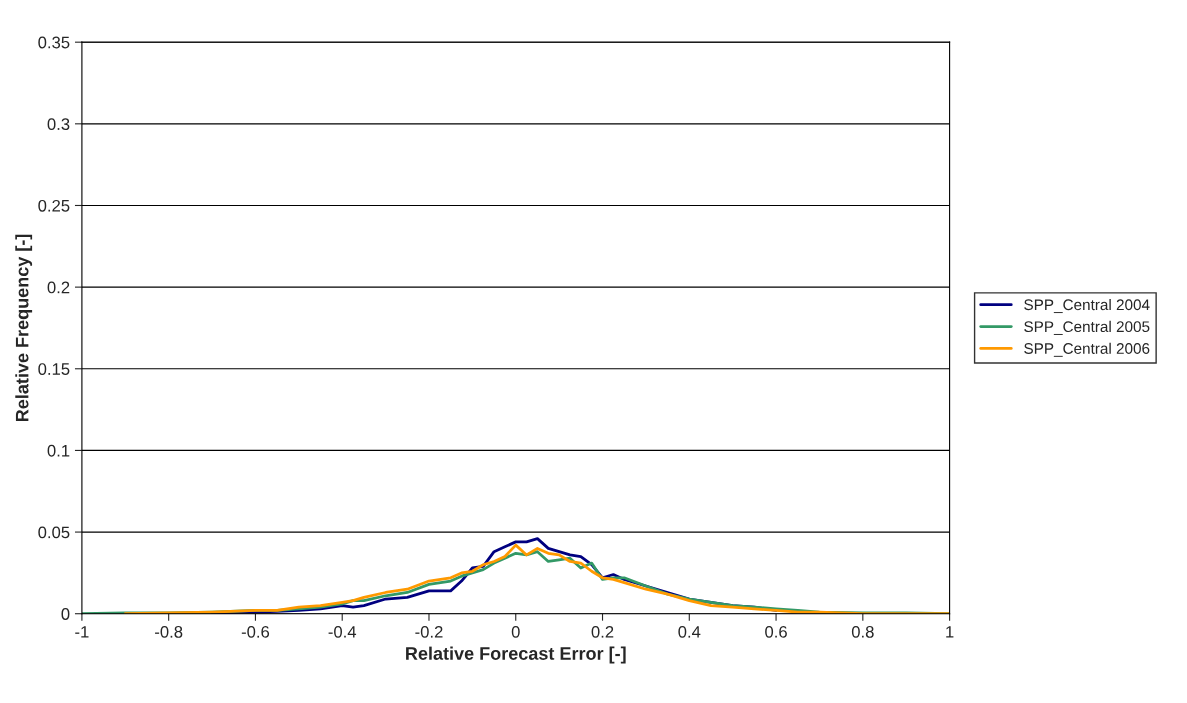 The image size is (1187, 703). What do you see at coordinates (58, 124) in the screenshot?
I see `y-tick-label: 0.3` at bounding box center [58, 124].